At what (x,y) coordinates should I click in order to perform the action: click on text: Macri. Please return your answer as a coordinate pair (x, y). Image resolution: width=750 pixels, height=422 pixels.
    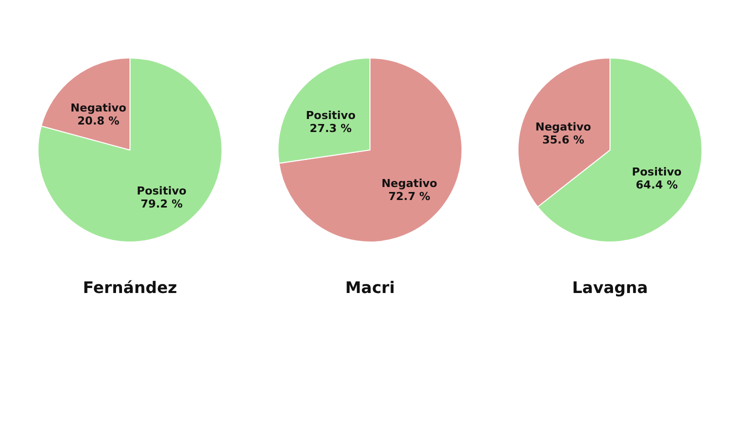
    Looking at the image, I should click on (370, 287).